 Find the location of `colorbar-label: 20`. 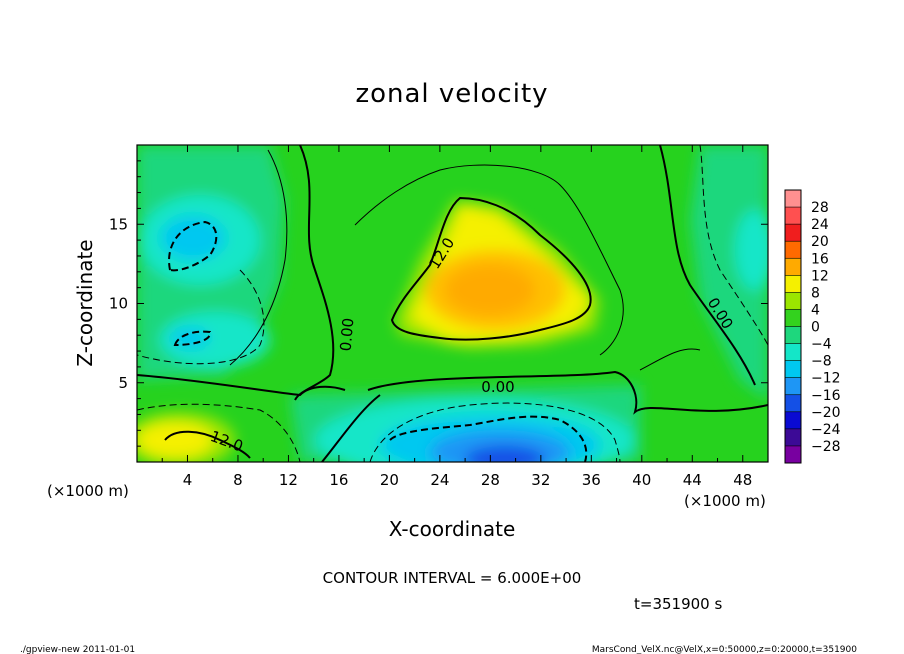

colorbar-label: 20 is located at coordinates (820, 242).